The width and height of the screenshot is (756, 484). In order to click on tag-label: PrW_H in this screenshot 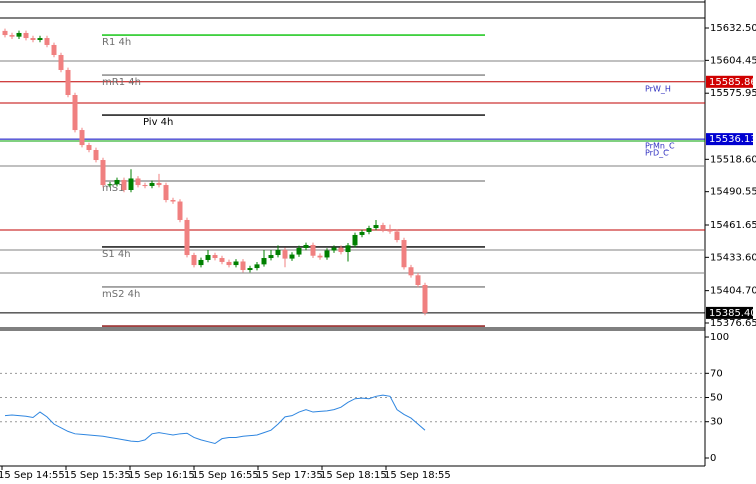, I will do `click(658, 89)`.